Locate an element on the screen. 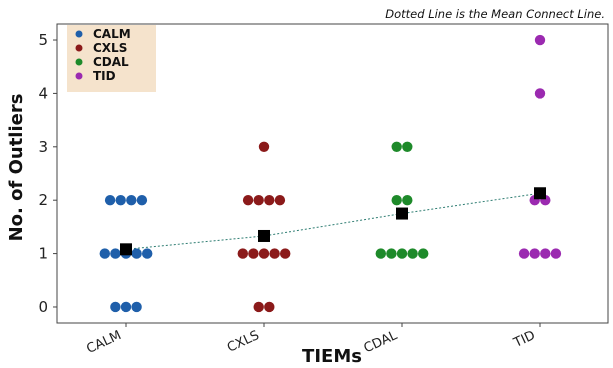  y-tick-label: 5 is located at coordinates (43, 40).